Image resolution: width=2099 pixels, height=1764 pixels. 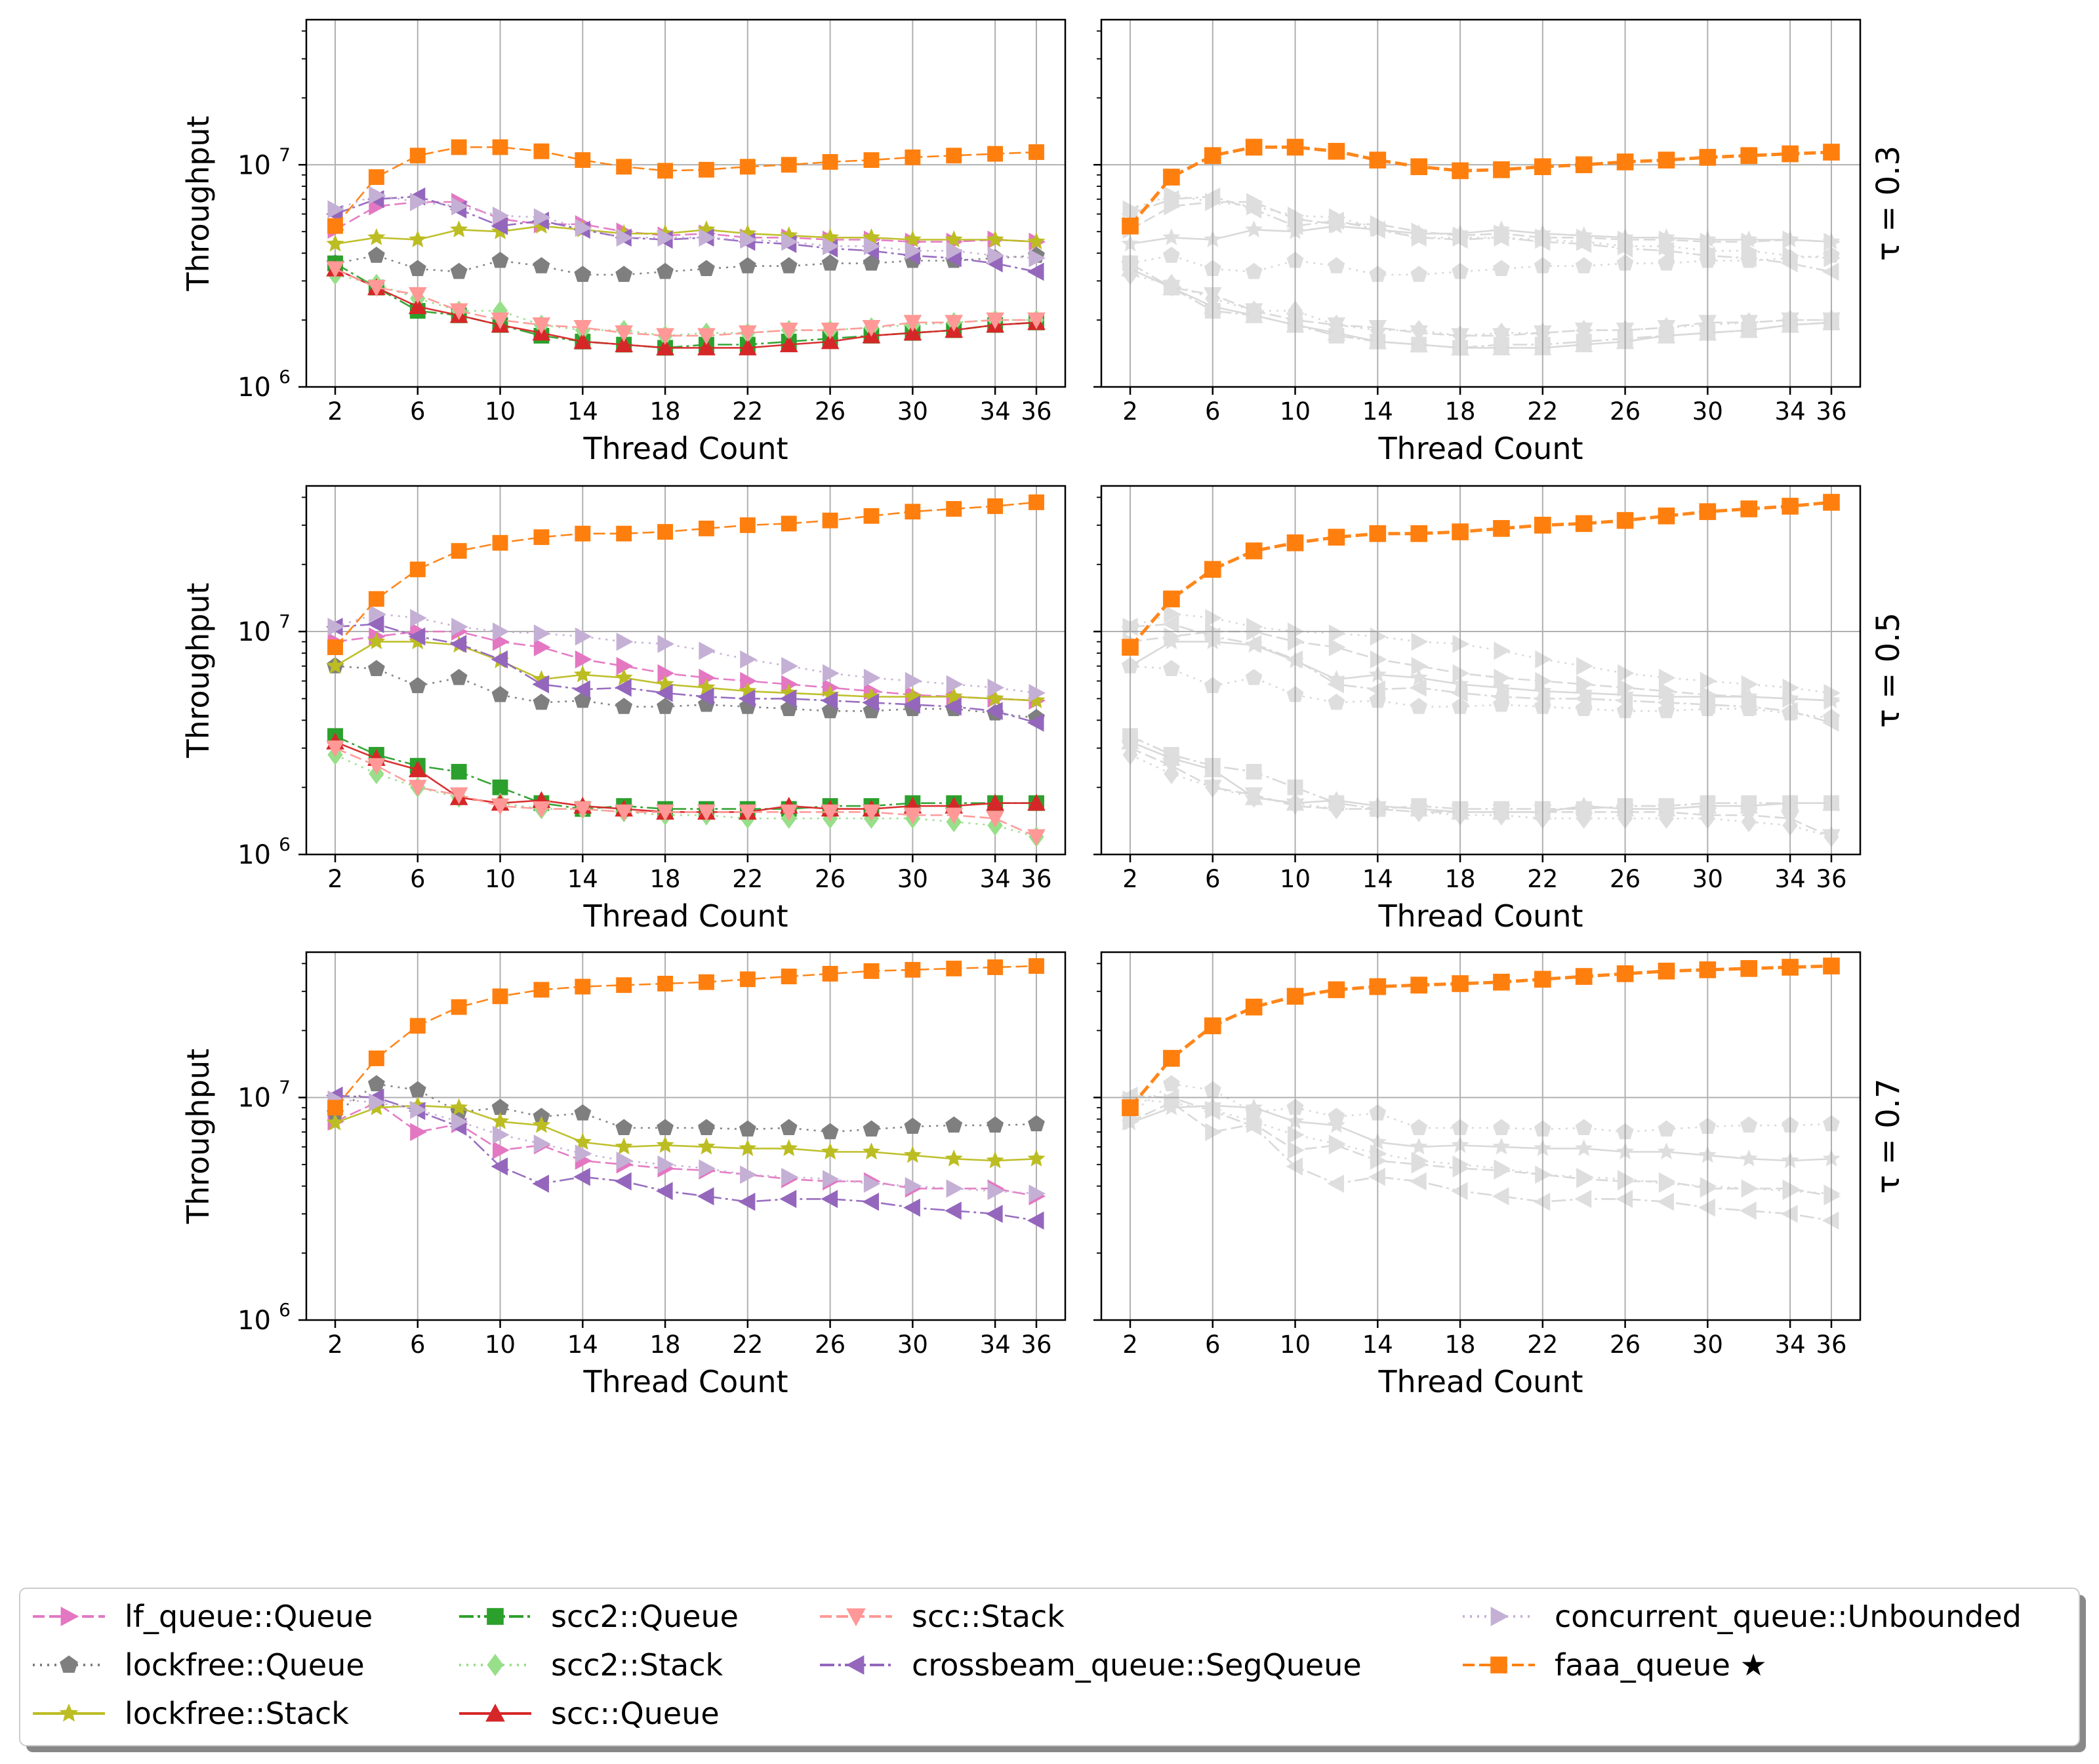 What do you see at coordinates (599, 1617) in the screenshot?
I see `legend-item-scc2-queue: scc2::Queue` at bounding box center [599, 1617].